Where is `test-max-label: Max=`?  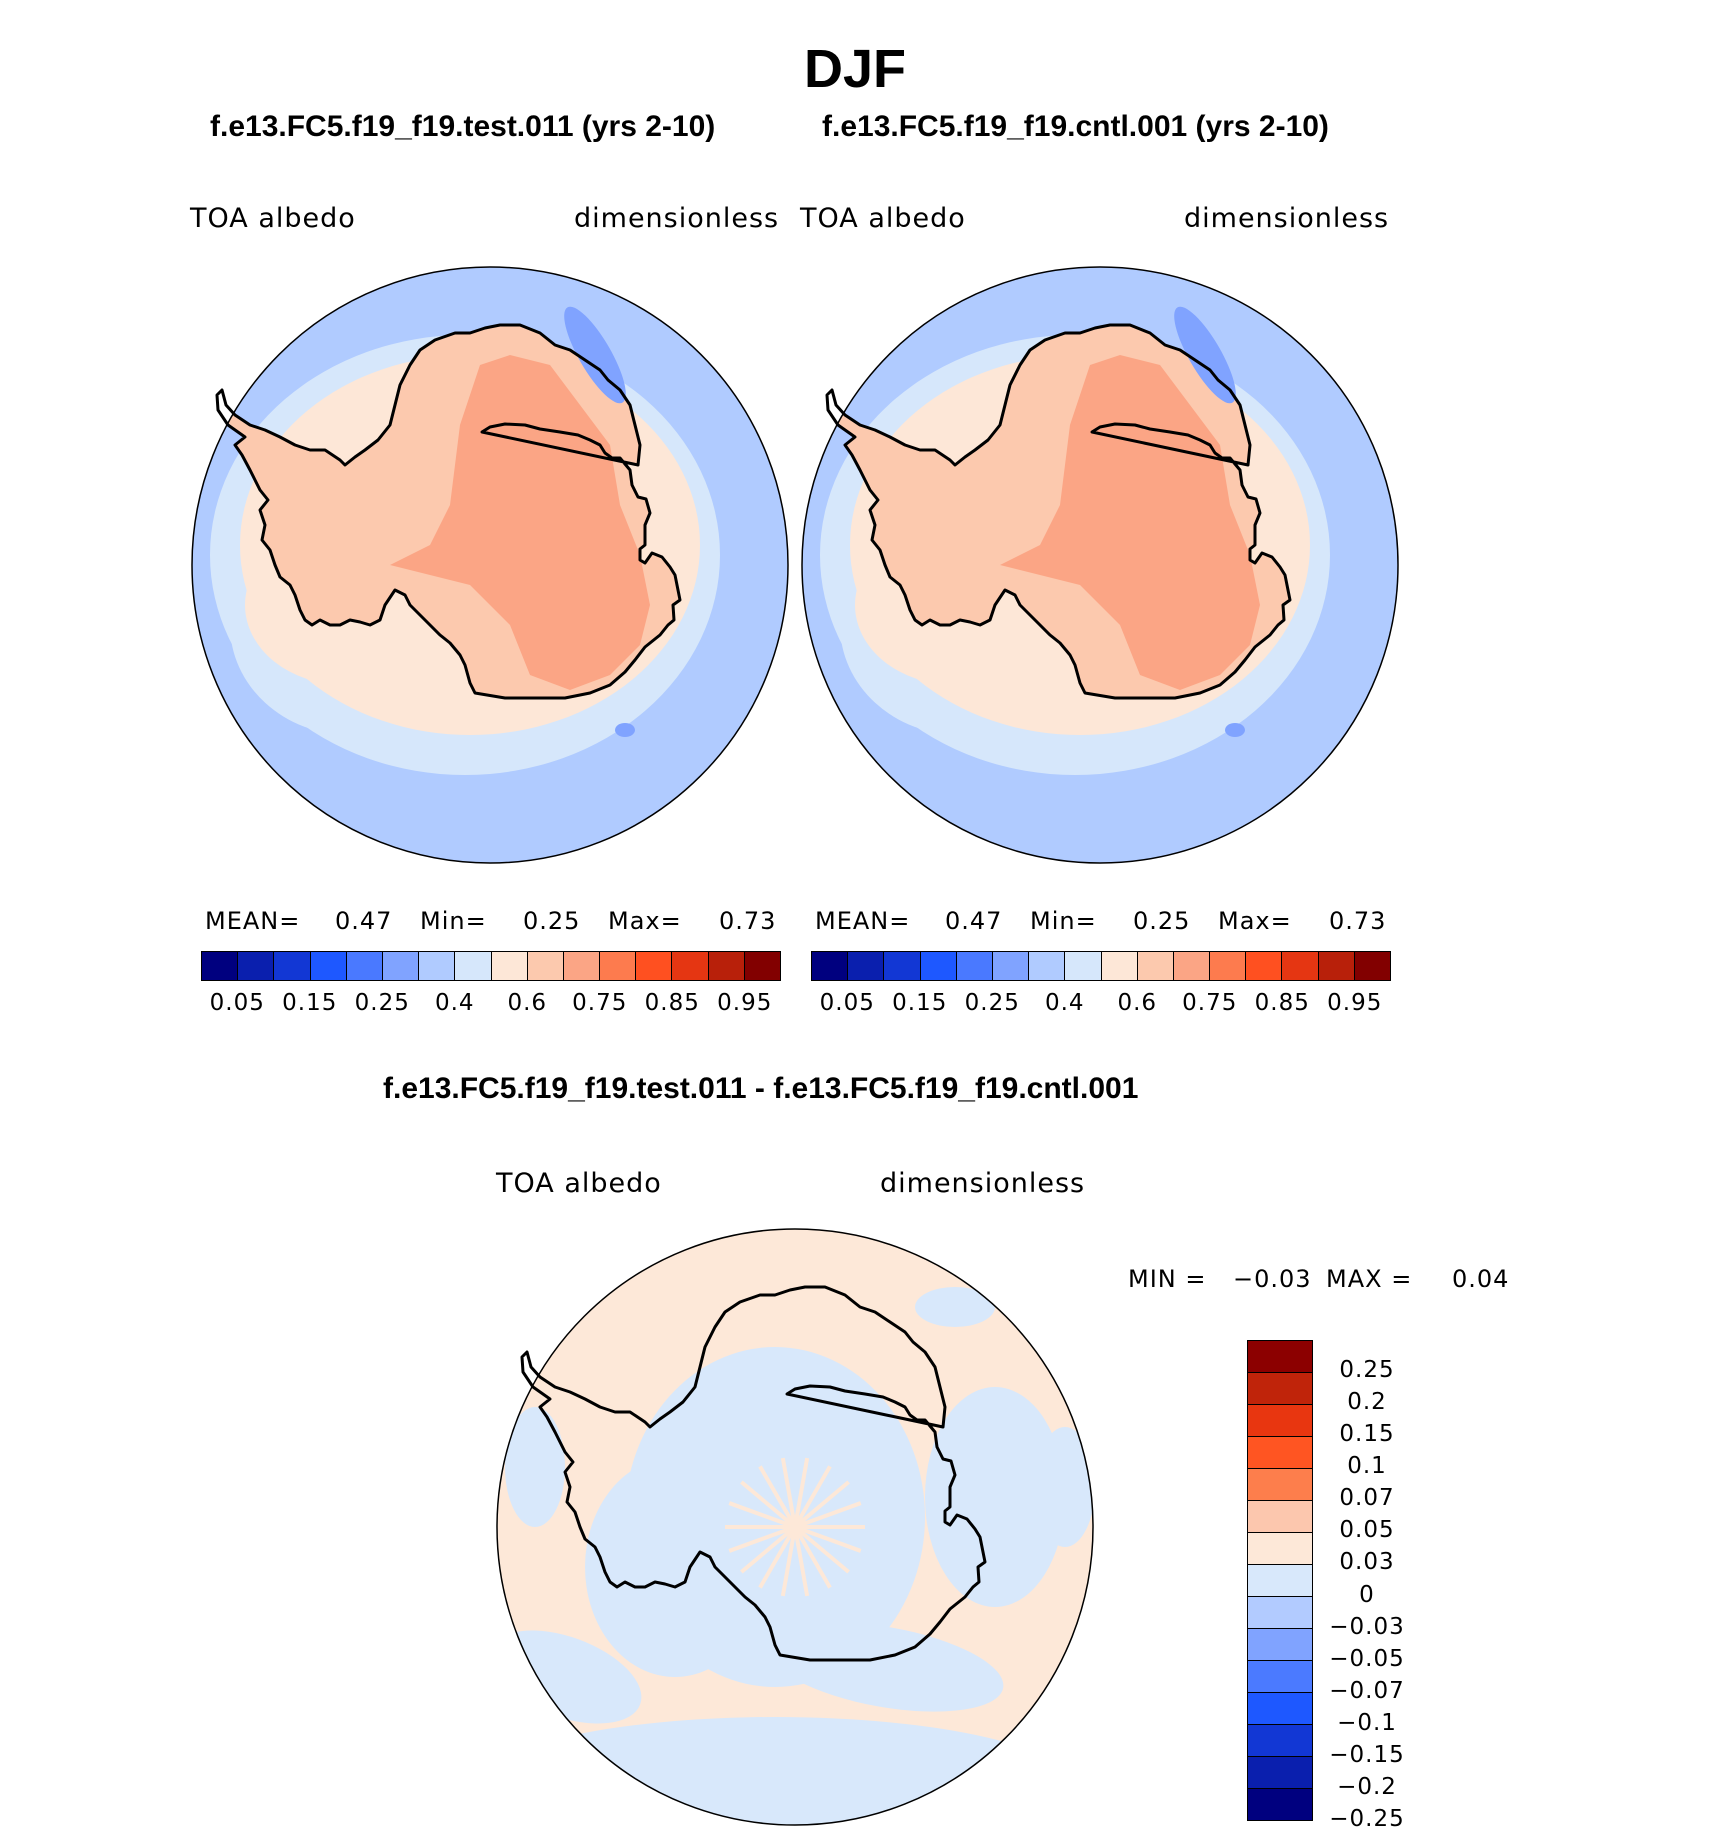
test-max-label: Max= is located at coordinates (645, 921).